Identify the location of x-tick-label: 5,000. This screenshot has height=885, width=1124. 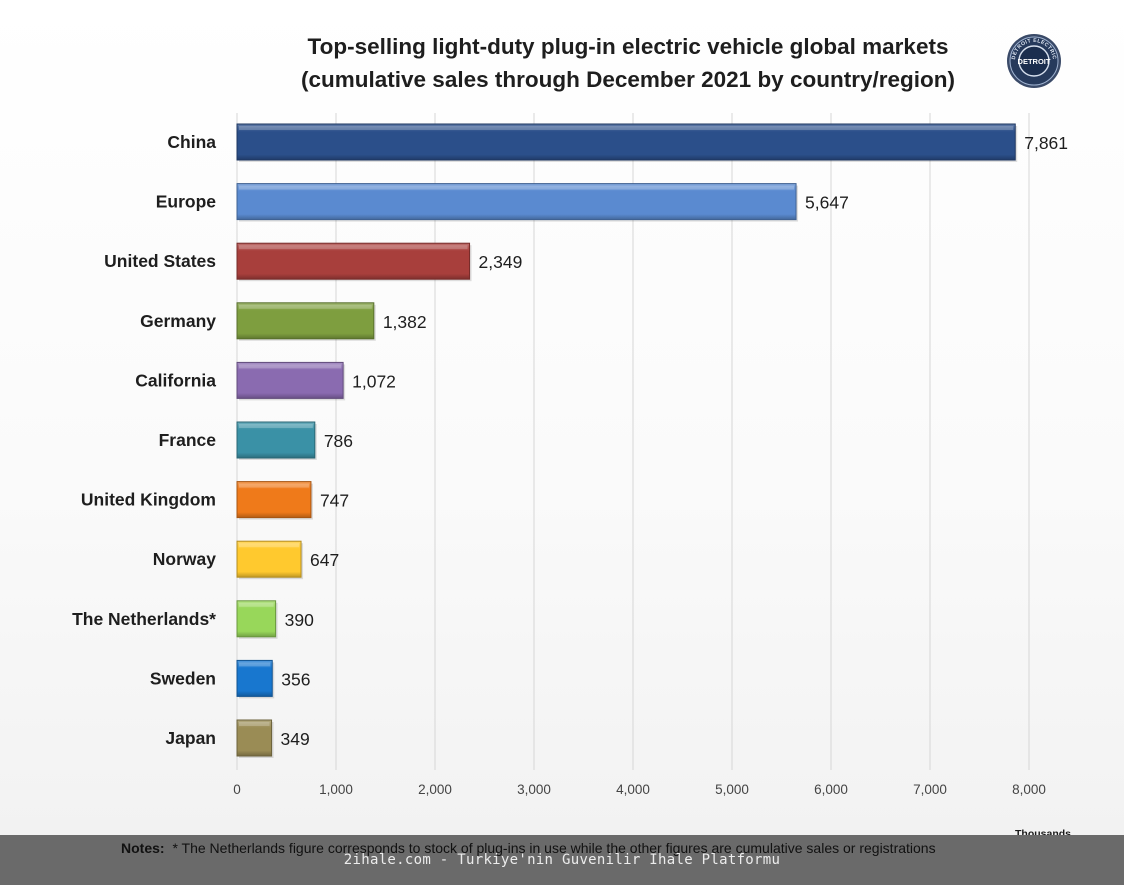
(732, 789).